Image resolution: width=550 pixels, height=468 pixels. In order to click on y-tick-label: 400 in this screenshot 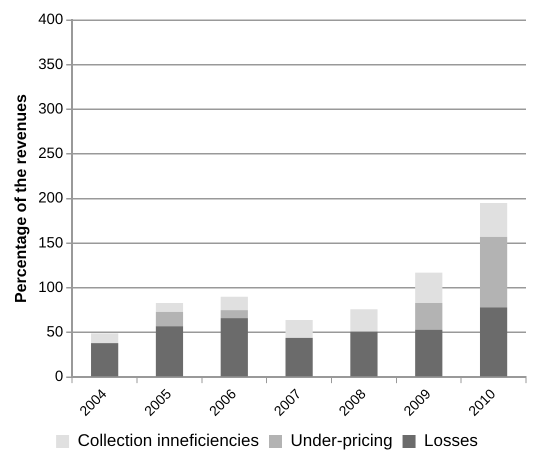, I will do `click(51, 19)`.